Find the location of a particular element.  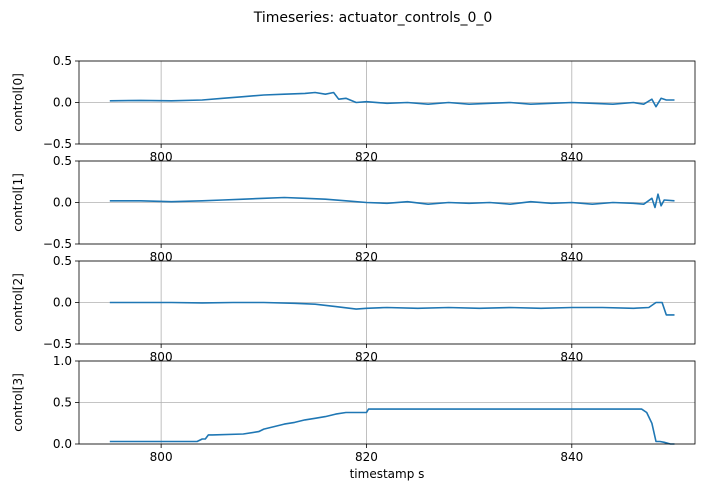

figure-title: Timeseries: actuator_controls_0_0 is located at coordinates (373, 18).